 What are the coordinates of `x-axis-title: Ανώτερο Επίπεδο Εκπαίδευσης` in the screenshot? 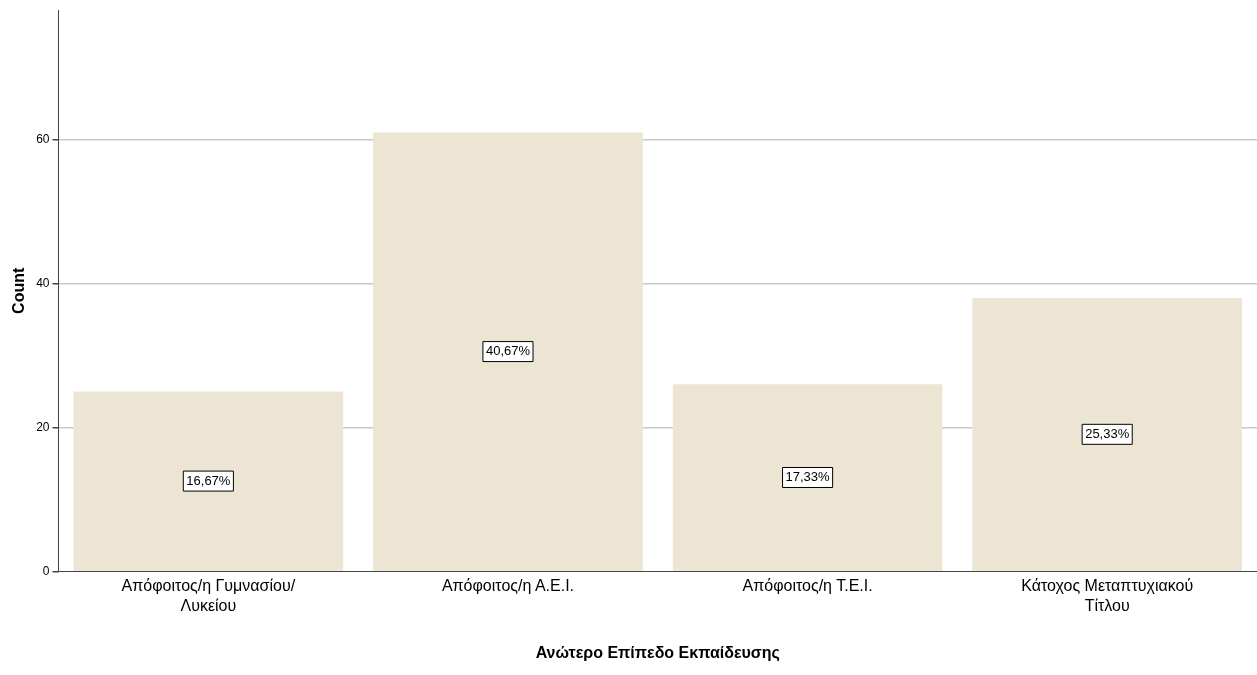 It's located at (657, 652).